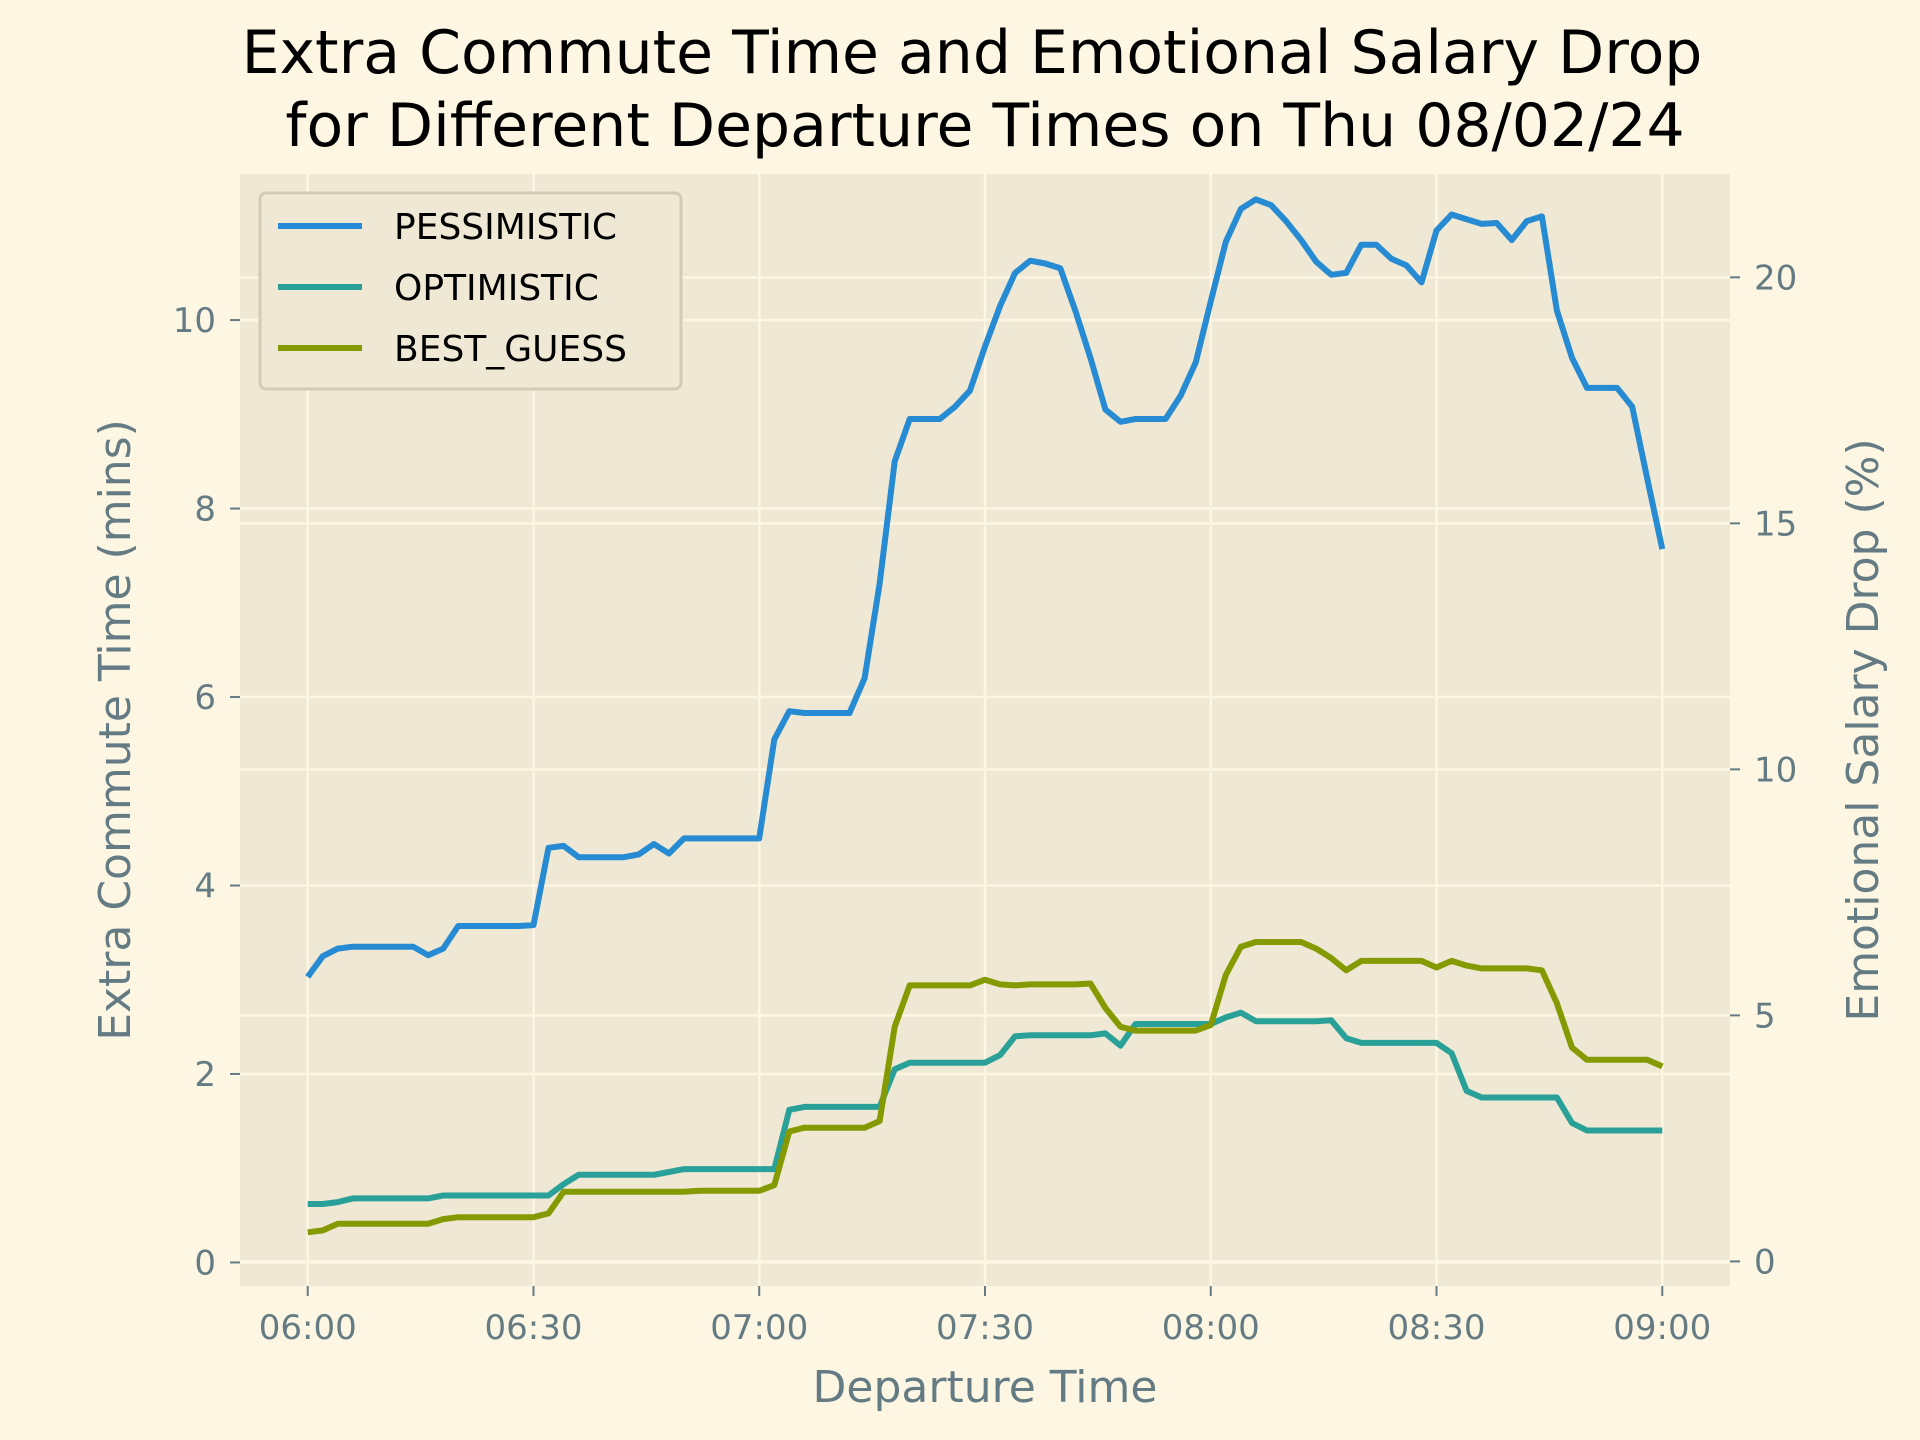 This screenshot has width=1920, height=1440. Describe the element at coordinates (985, 1387) in the screenshot. I see `x-axis-label: Departure Time` at that location.